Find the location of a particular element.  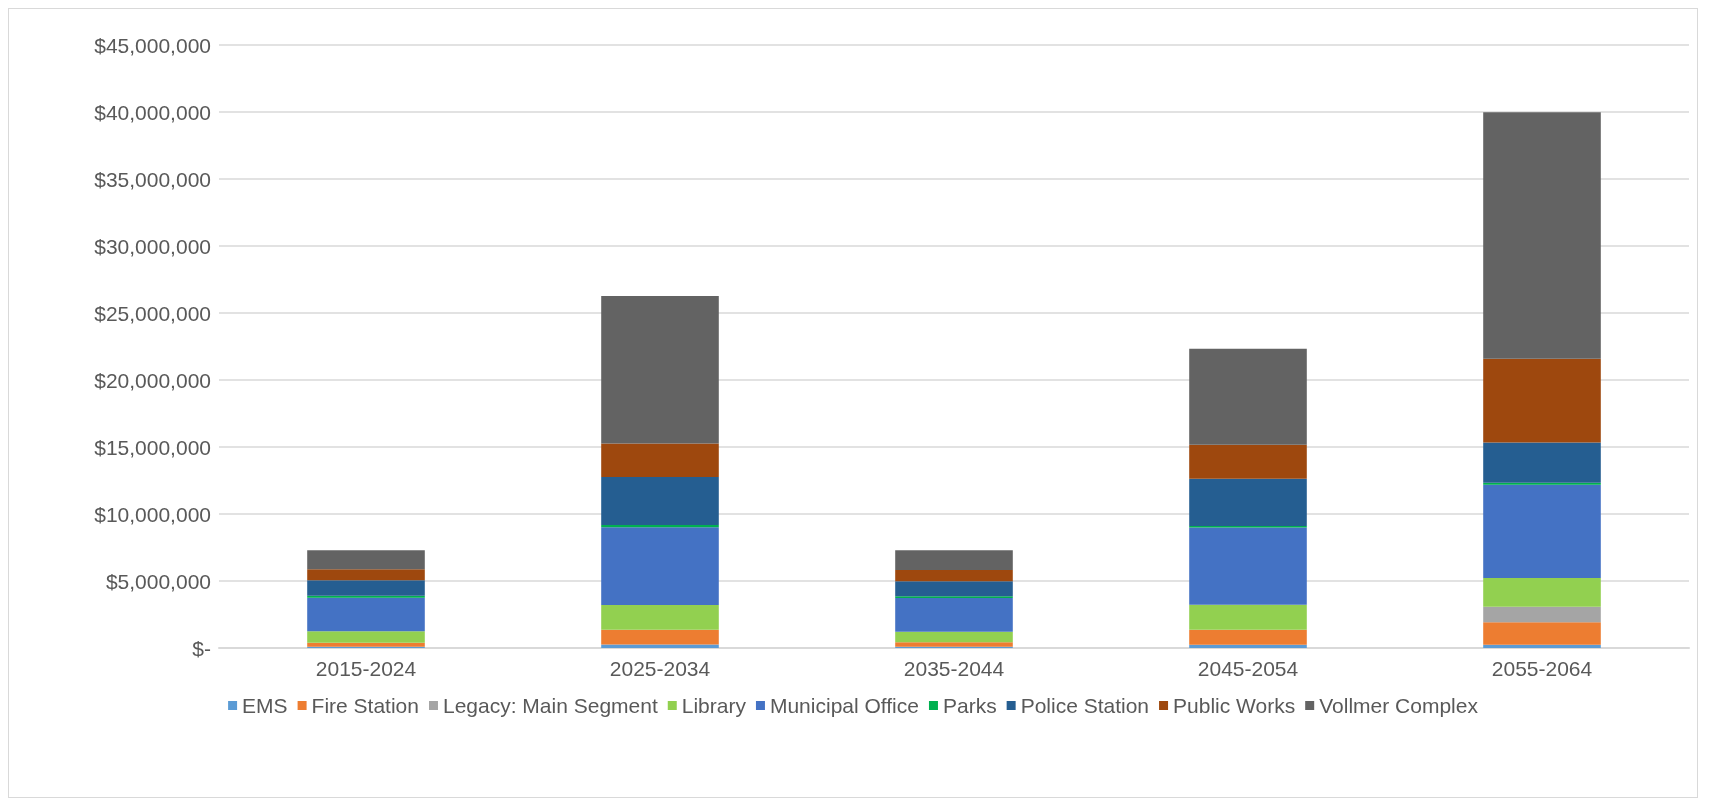

y-tick-label: $5,000,000 is located at coordinates (158, 581).